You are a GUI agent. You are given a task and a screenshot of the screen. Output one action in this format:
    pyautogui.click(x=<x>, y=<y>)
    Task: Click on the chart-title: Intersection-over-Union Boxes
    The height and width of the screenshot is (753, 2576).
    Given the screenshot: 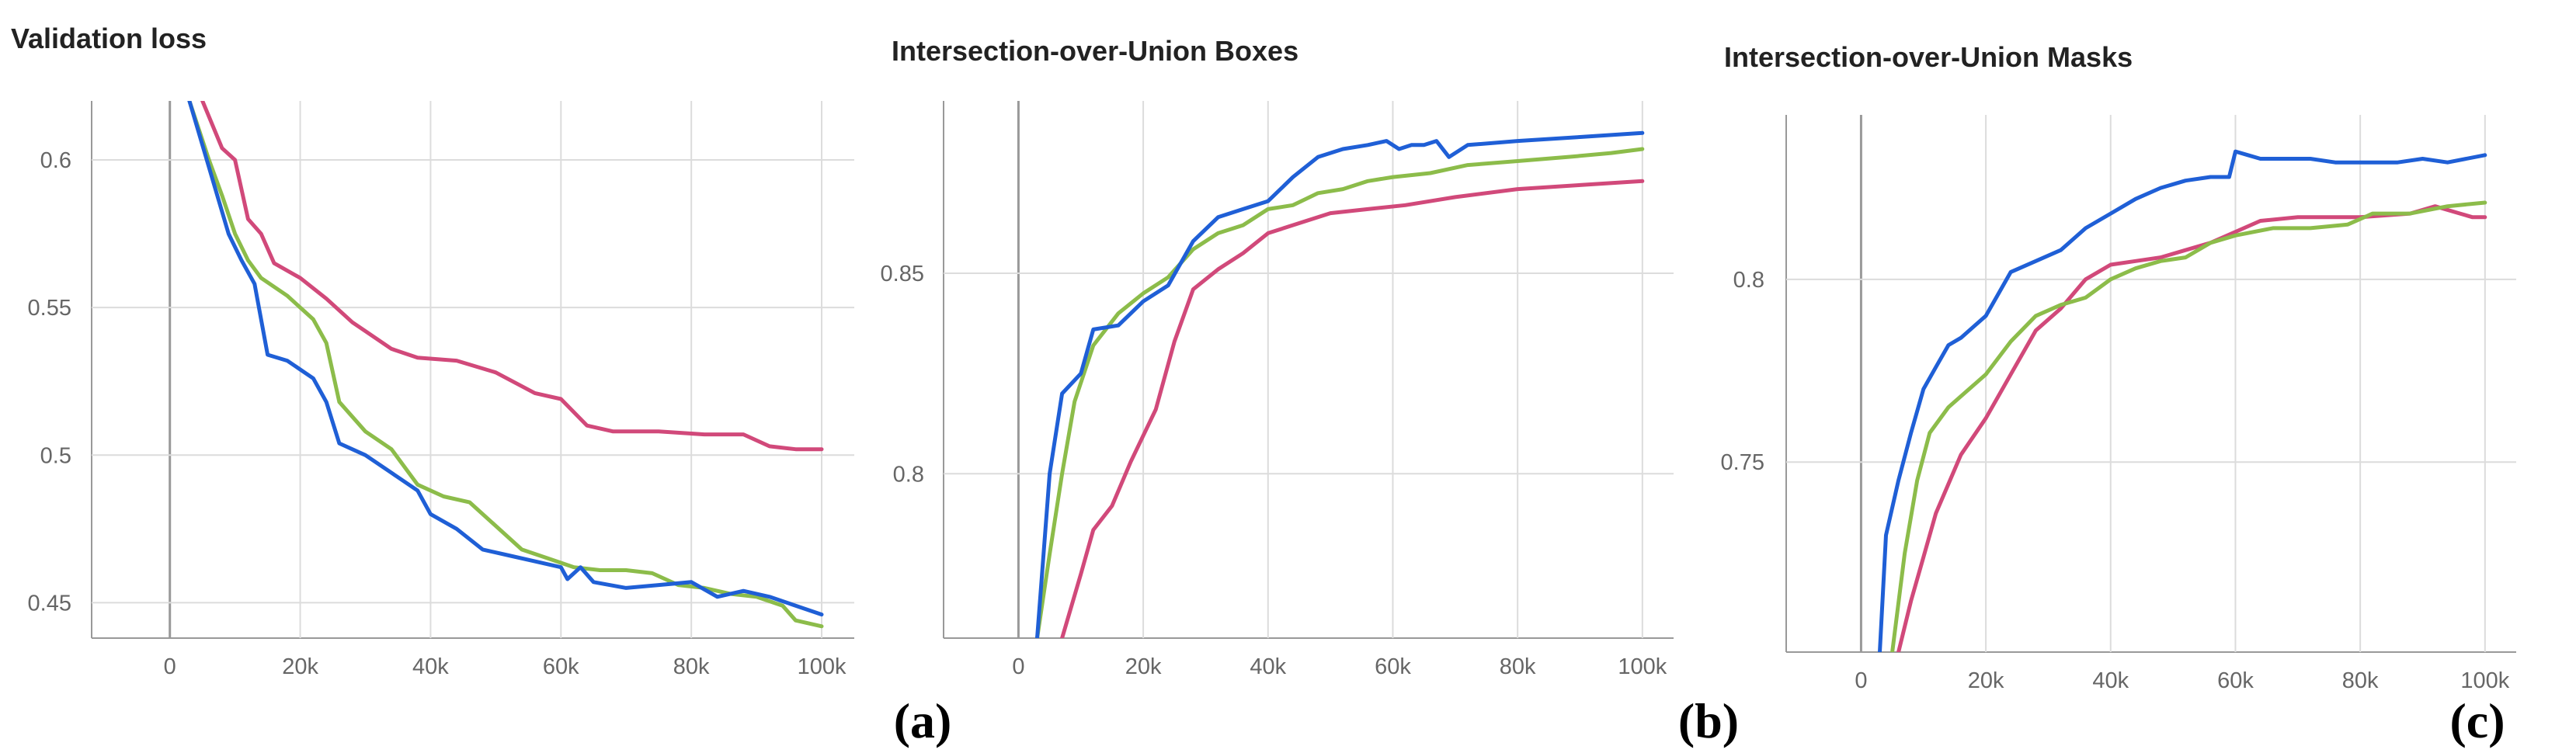 What is the action you would take?
    pyautogui.click(x=1095, y=51)
    